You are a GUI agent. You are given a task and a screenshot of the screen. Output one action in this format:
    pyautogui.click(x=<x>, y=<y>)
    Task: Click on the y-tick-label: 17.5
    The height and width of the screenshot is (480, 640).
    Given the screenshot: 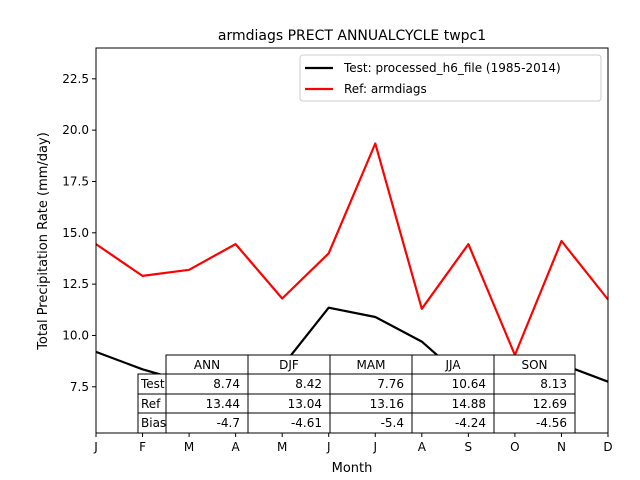 What is the action you would take?
    pyautogui.click(x=75, y=181)
    